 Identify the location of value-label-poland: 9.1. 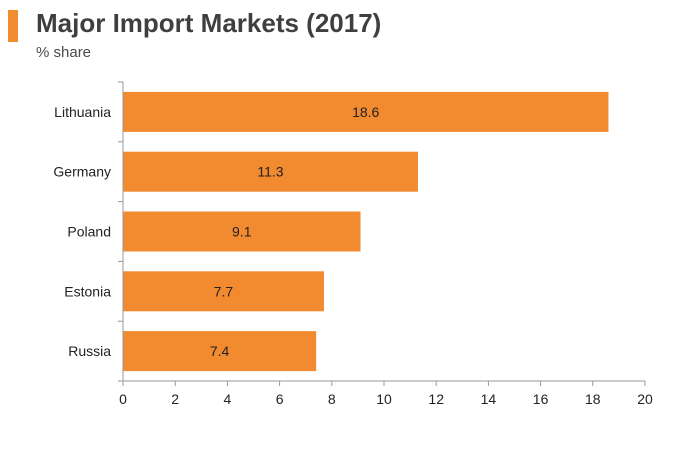
(242, 232).